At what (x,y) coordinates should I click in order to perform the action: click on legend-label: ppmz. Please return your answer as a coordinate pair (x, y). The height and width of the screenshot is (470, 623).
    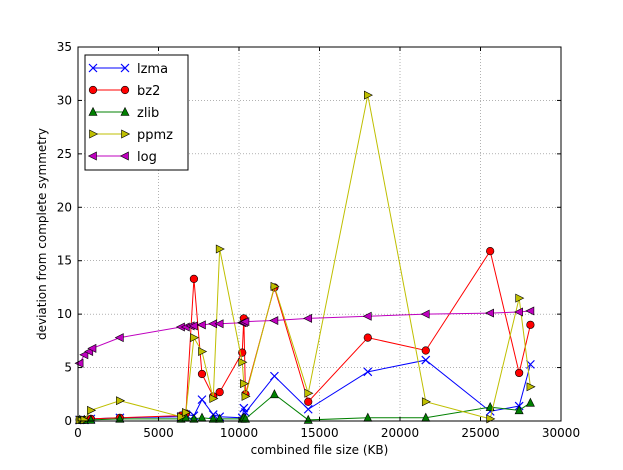
    Looking at the image, I should click on (155, 135).